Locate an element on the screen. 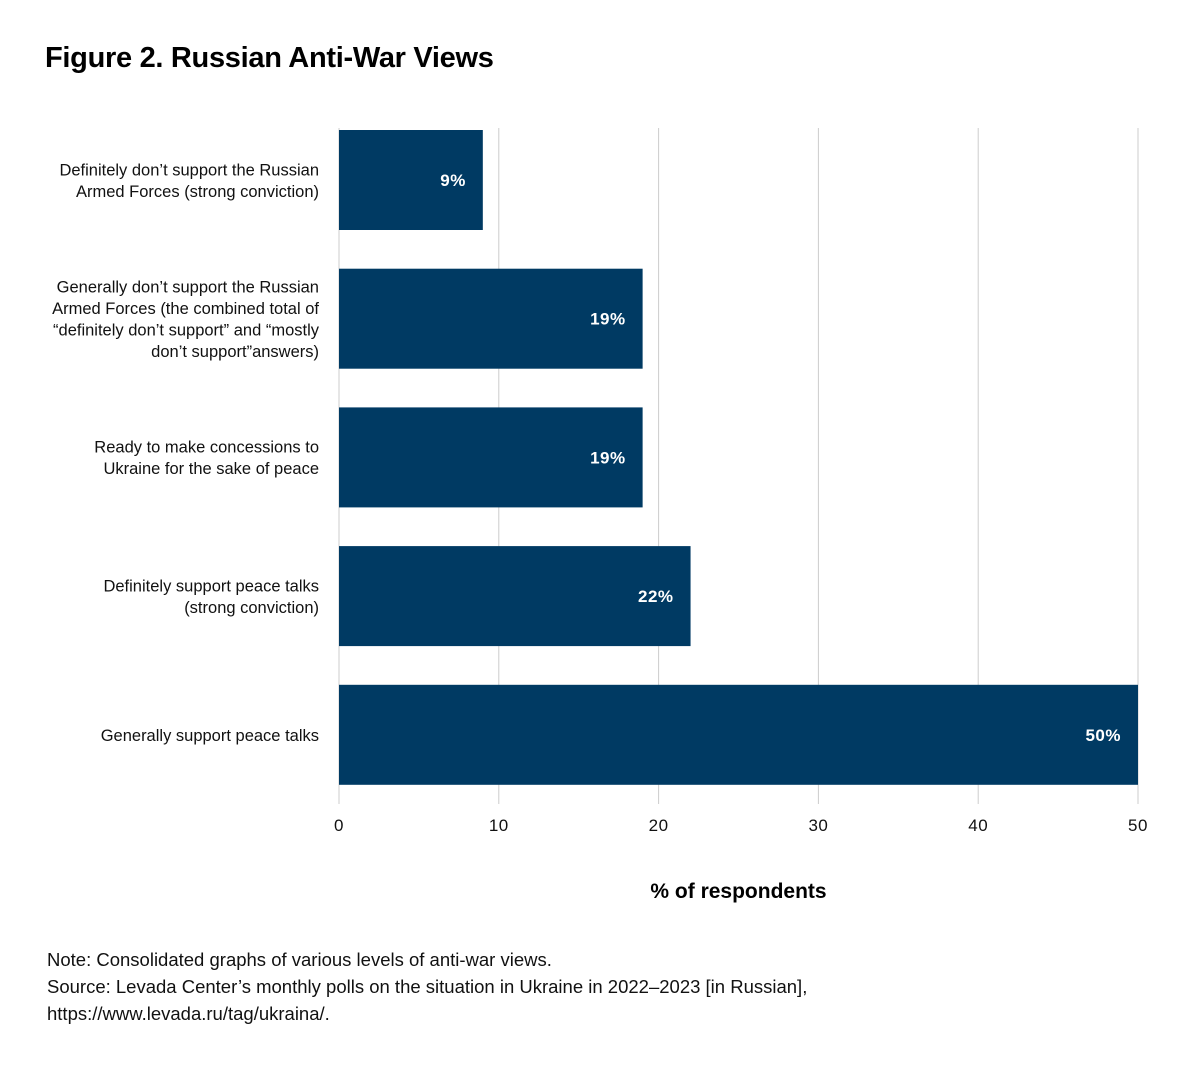  category-label-line: (strong conviction) is located at coordinates (251, 608).